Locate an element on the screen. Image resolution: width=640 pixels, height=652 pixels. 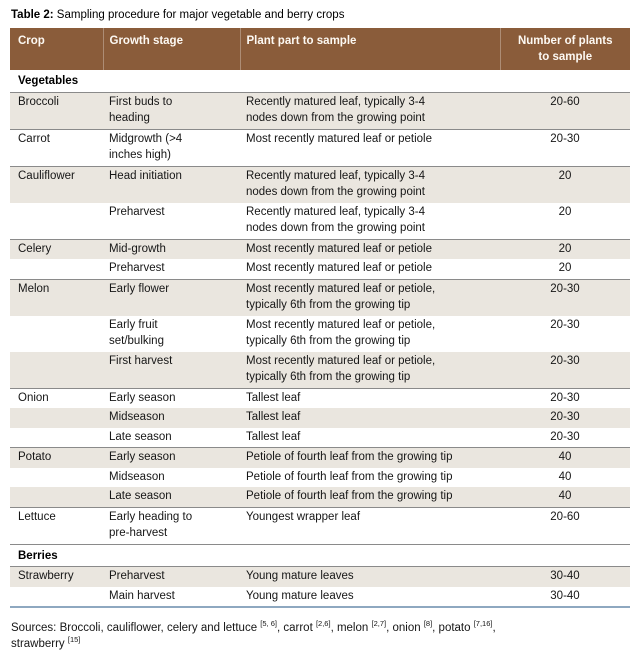
table-row: Midseason Tallest leaf 20-30 is located at coordinates (320, 418).